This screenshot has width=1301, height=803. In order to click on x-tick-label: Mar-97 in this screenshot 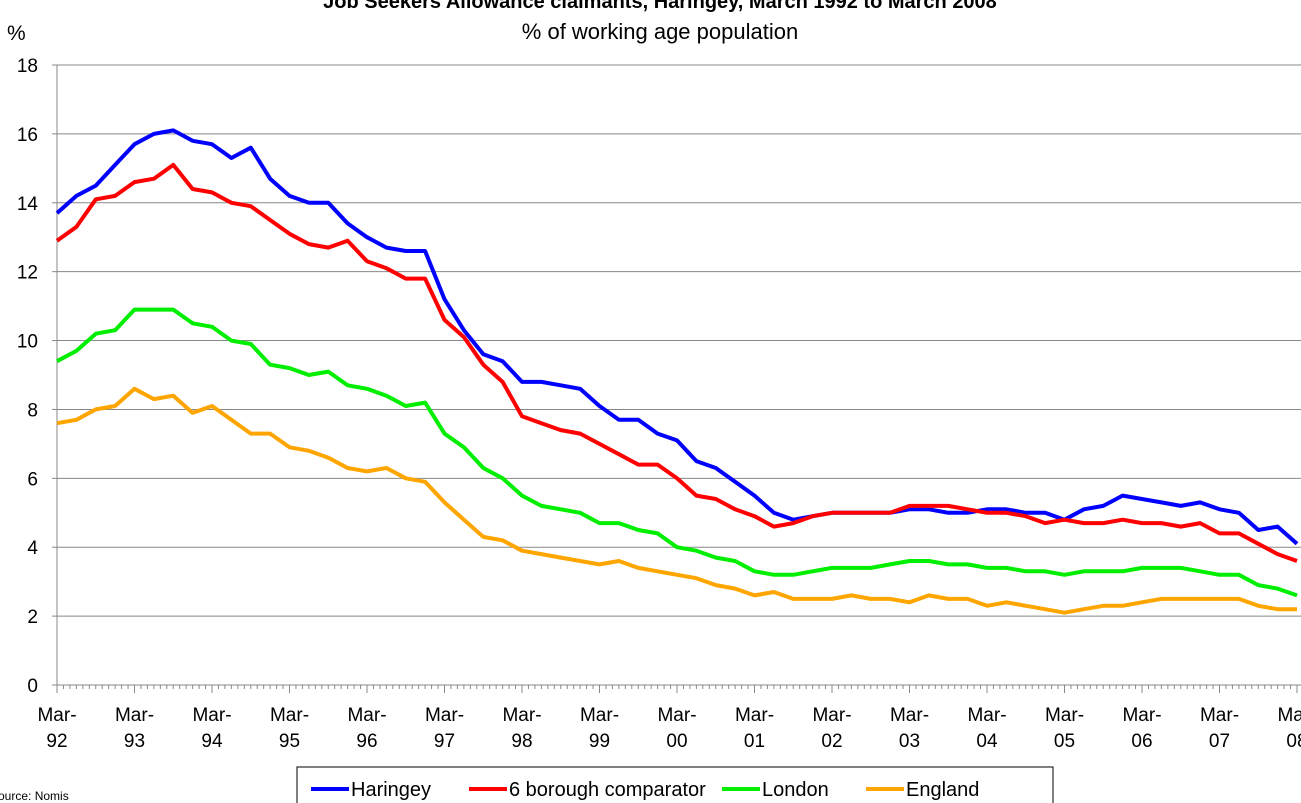, I will do `click(444, 728)`.